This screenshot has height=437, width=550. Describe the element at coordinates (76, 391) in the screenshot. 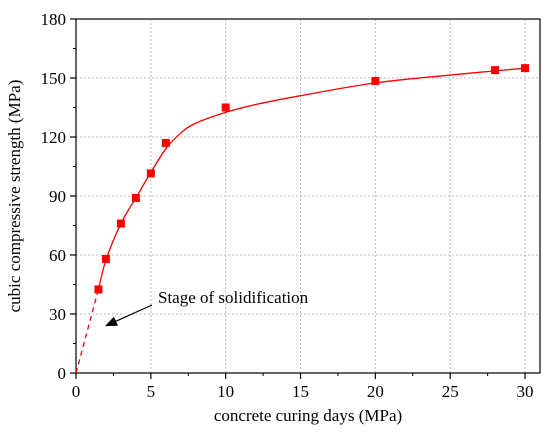

I see `x-tick-label: 0` at that location.